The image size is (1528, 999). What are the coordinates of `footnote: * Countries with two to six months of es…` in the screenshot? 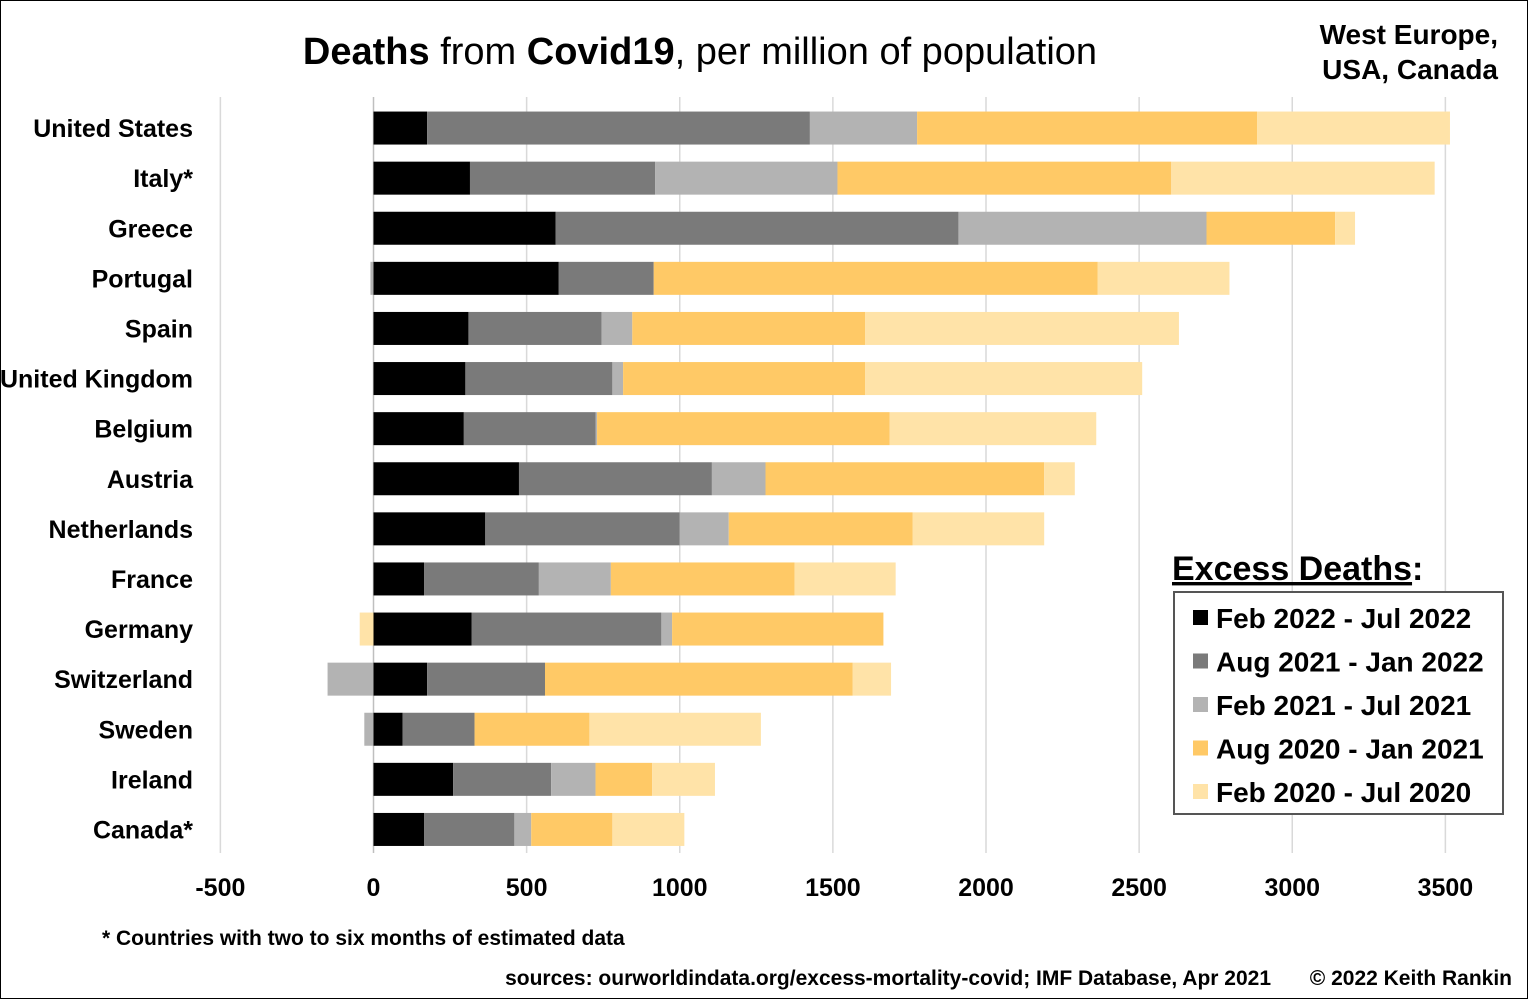 It's located at (363, 938).